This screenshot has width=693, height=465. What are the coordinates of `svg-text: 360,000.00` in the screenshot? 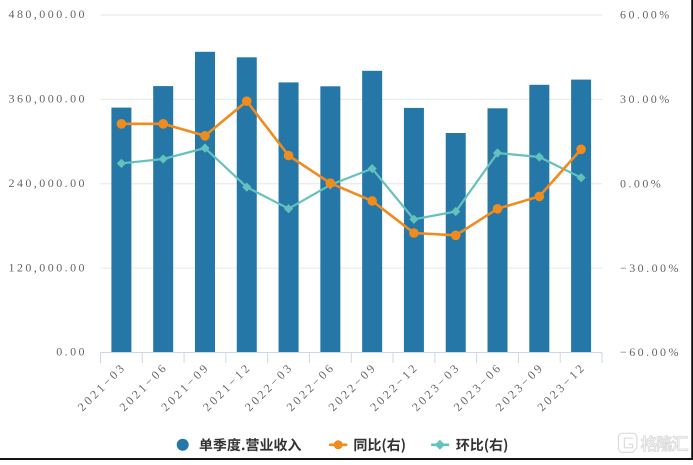 It's located at (48, 99).